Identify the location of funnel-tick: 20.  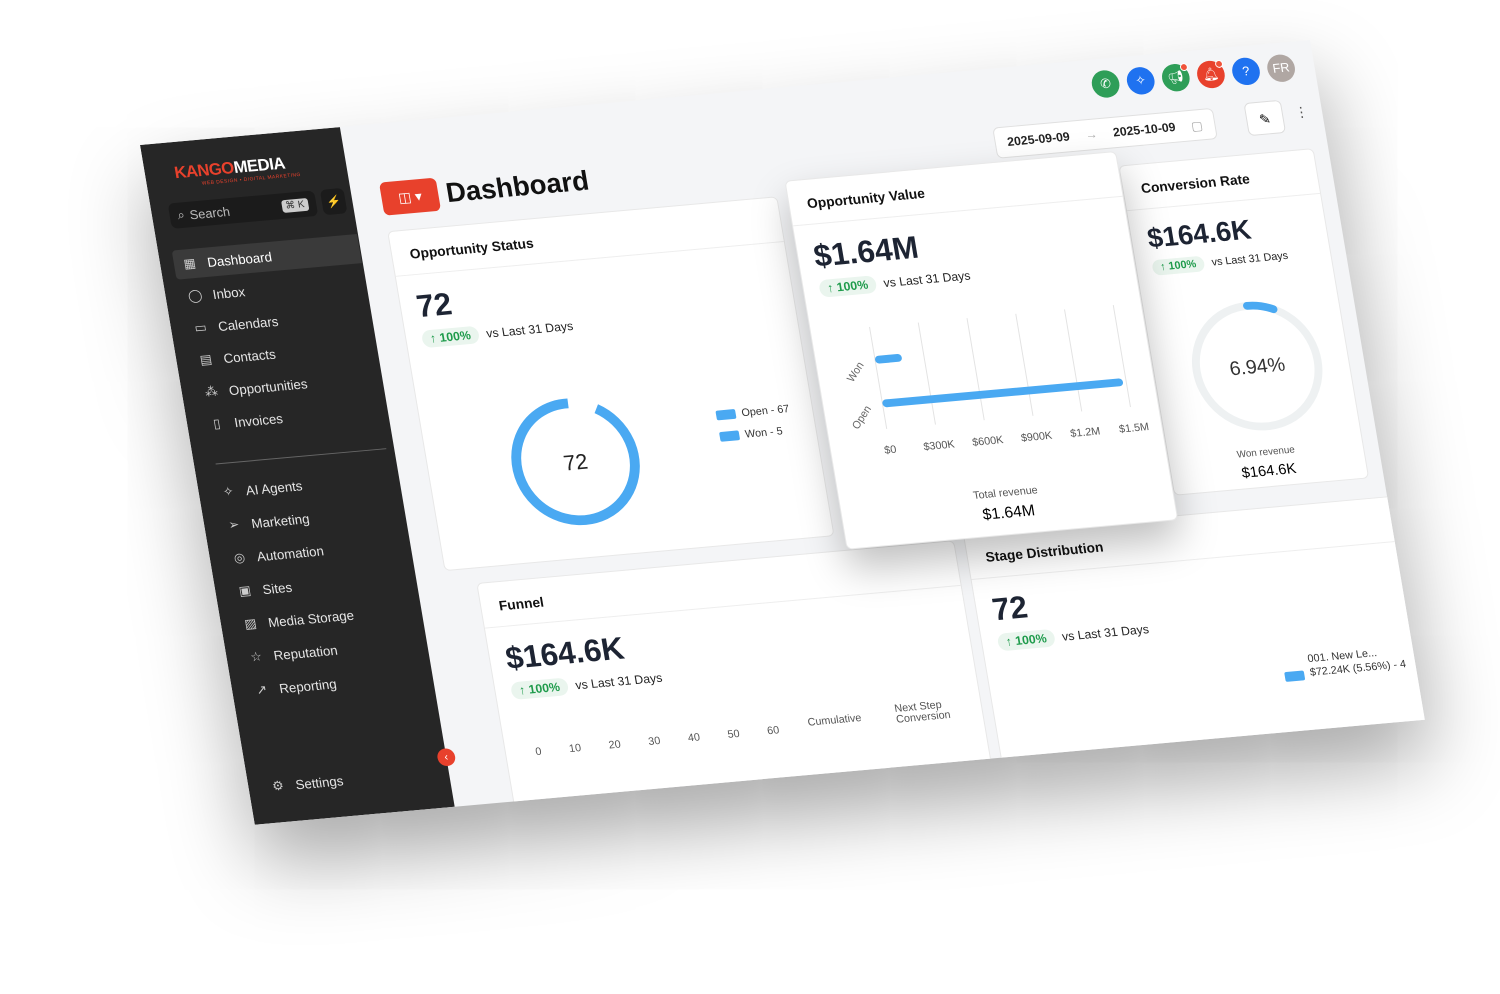
(614, 745).